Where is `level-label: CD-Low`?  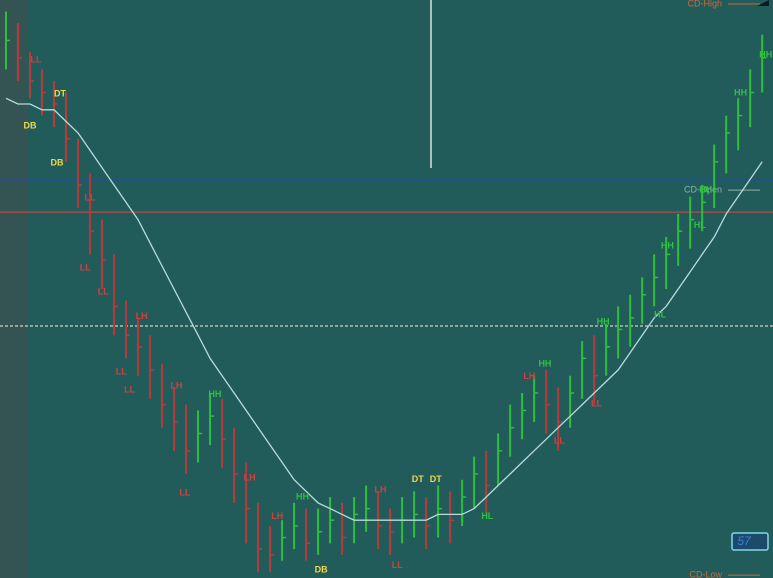 level-label: CD-Low is located at coordinates (705, 573).